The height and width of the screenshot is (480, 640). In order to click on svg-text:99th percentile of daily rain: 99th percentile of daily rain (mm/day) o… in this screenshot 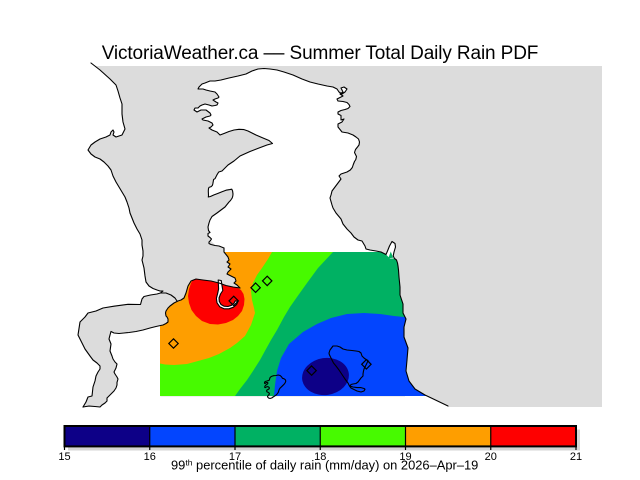, I will do `click(324, 465)`.